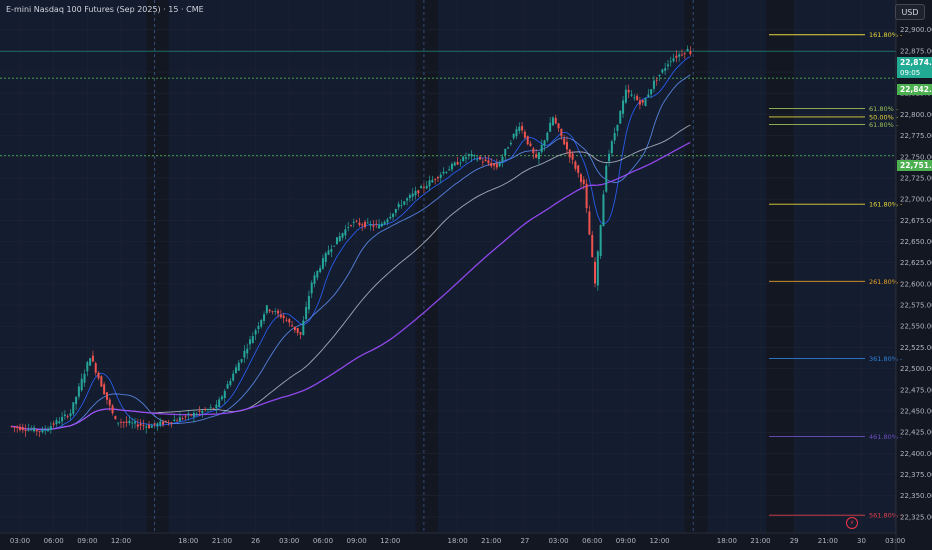 This screenshot has height=550, width=932. Describe the element at coordinates (886, 516) in the screenshot. I see `fib-level-label: 561.80% -` at that location.